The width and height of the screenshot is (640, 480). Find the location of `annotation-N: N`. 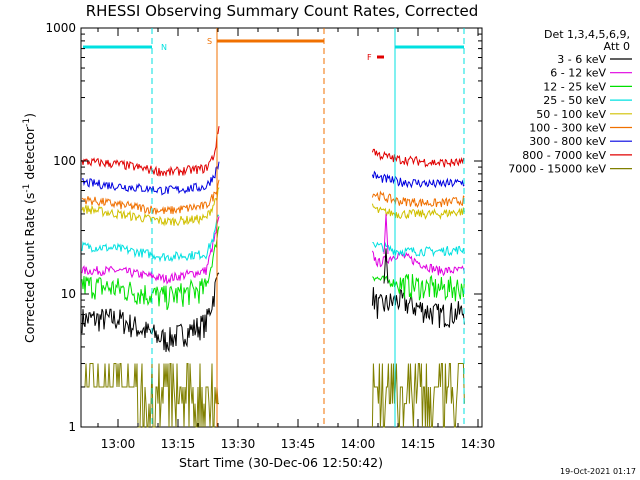

annotation-N: N is located at coordinates (164, 47).